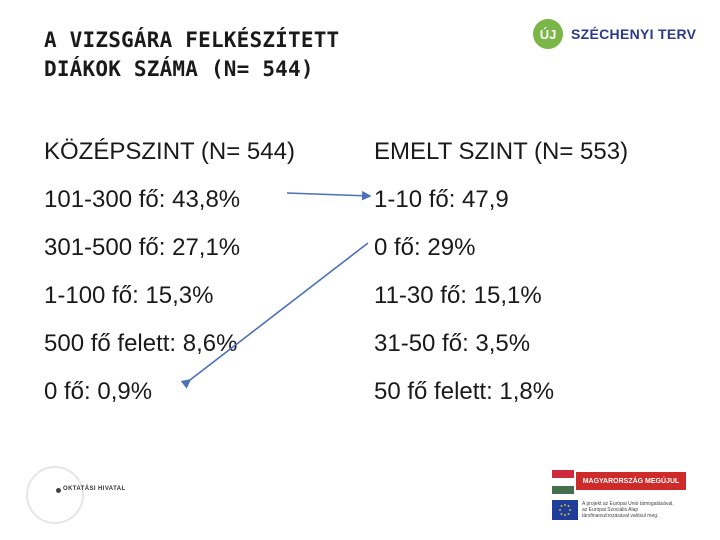  What do you see at coordinates (425, 247) in the screenshot?
I see `list-item: 0 fő: 29%` at bounding box center [425, 247].